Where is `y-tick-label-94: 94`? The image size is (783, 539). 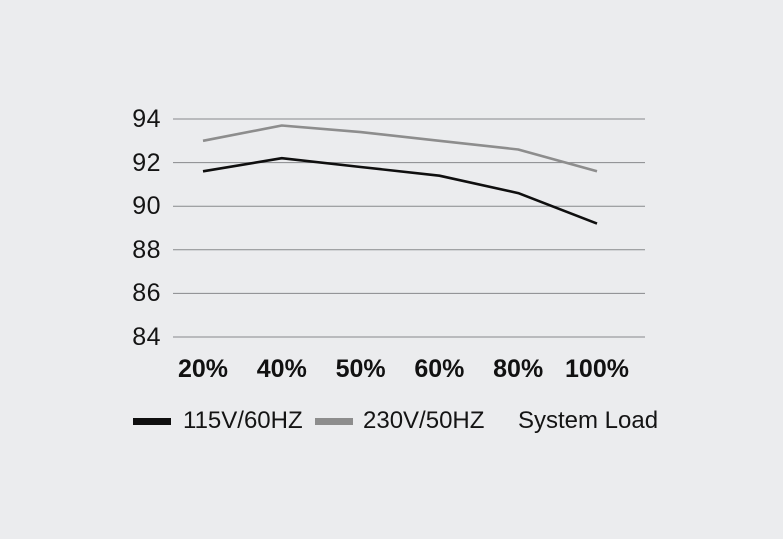
y-tick-label-94: 94 is located at coordinates (146, 119).